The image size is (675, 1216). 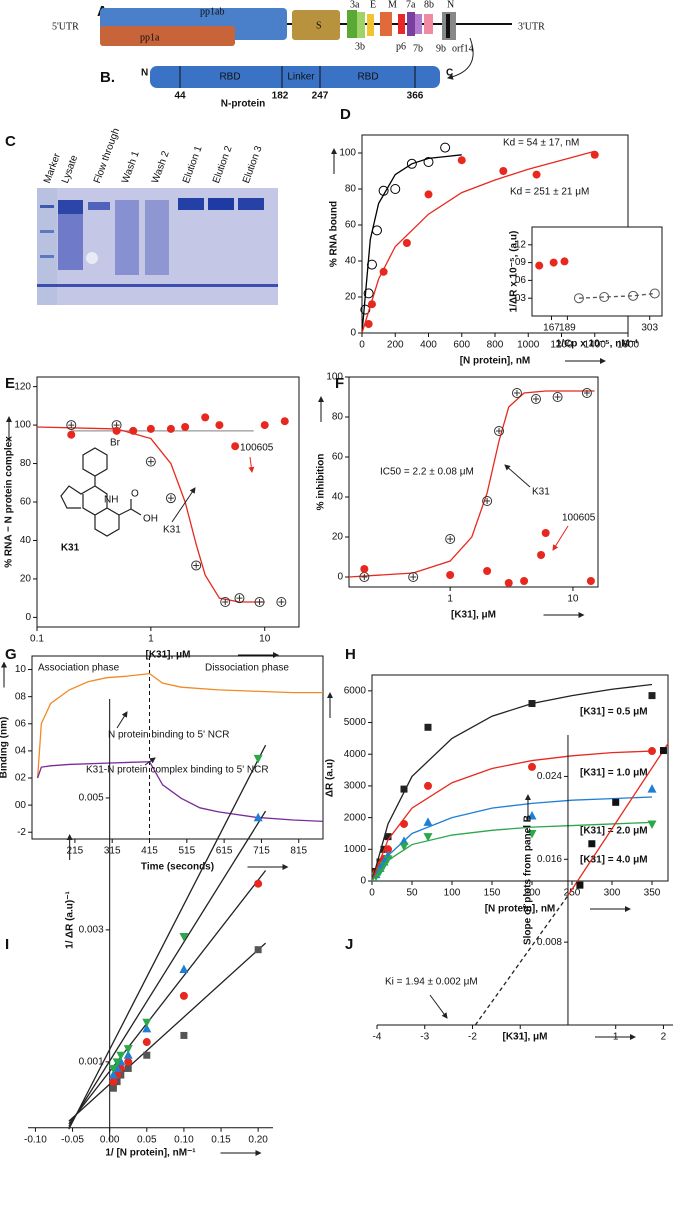 What do you see at coordinates (101, 492) in the screenshot?
I see `structure` at bounding box center [101, 492].